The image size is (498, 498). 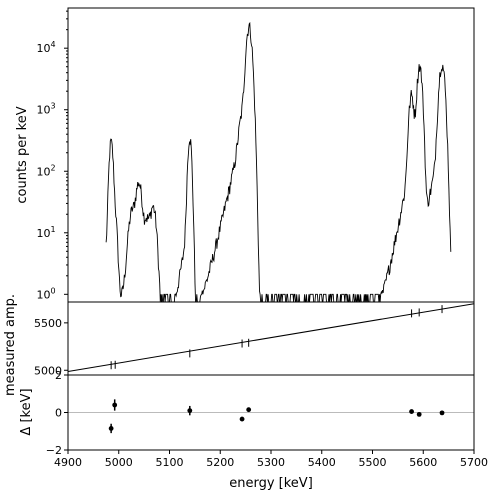 What do you see at coordinates (54, 450) in the screenshot?
I see `residuals-y-tick-label: −2` at bounding box center [54, 450].